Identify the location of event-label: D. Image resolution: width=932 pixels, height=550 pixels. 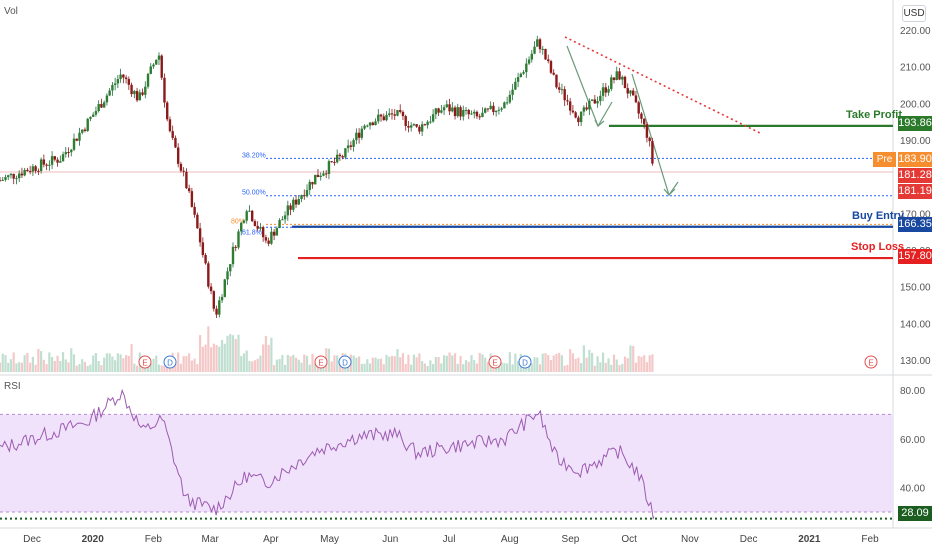
(170, 363).